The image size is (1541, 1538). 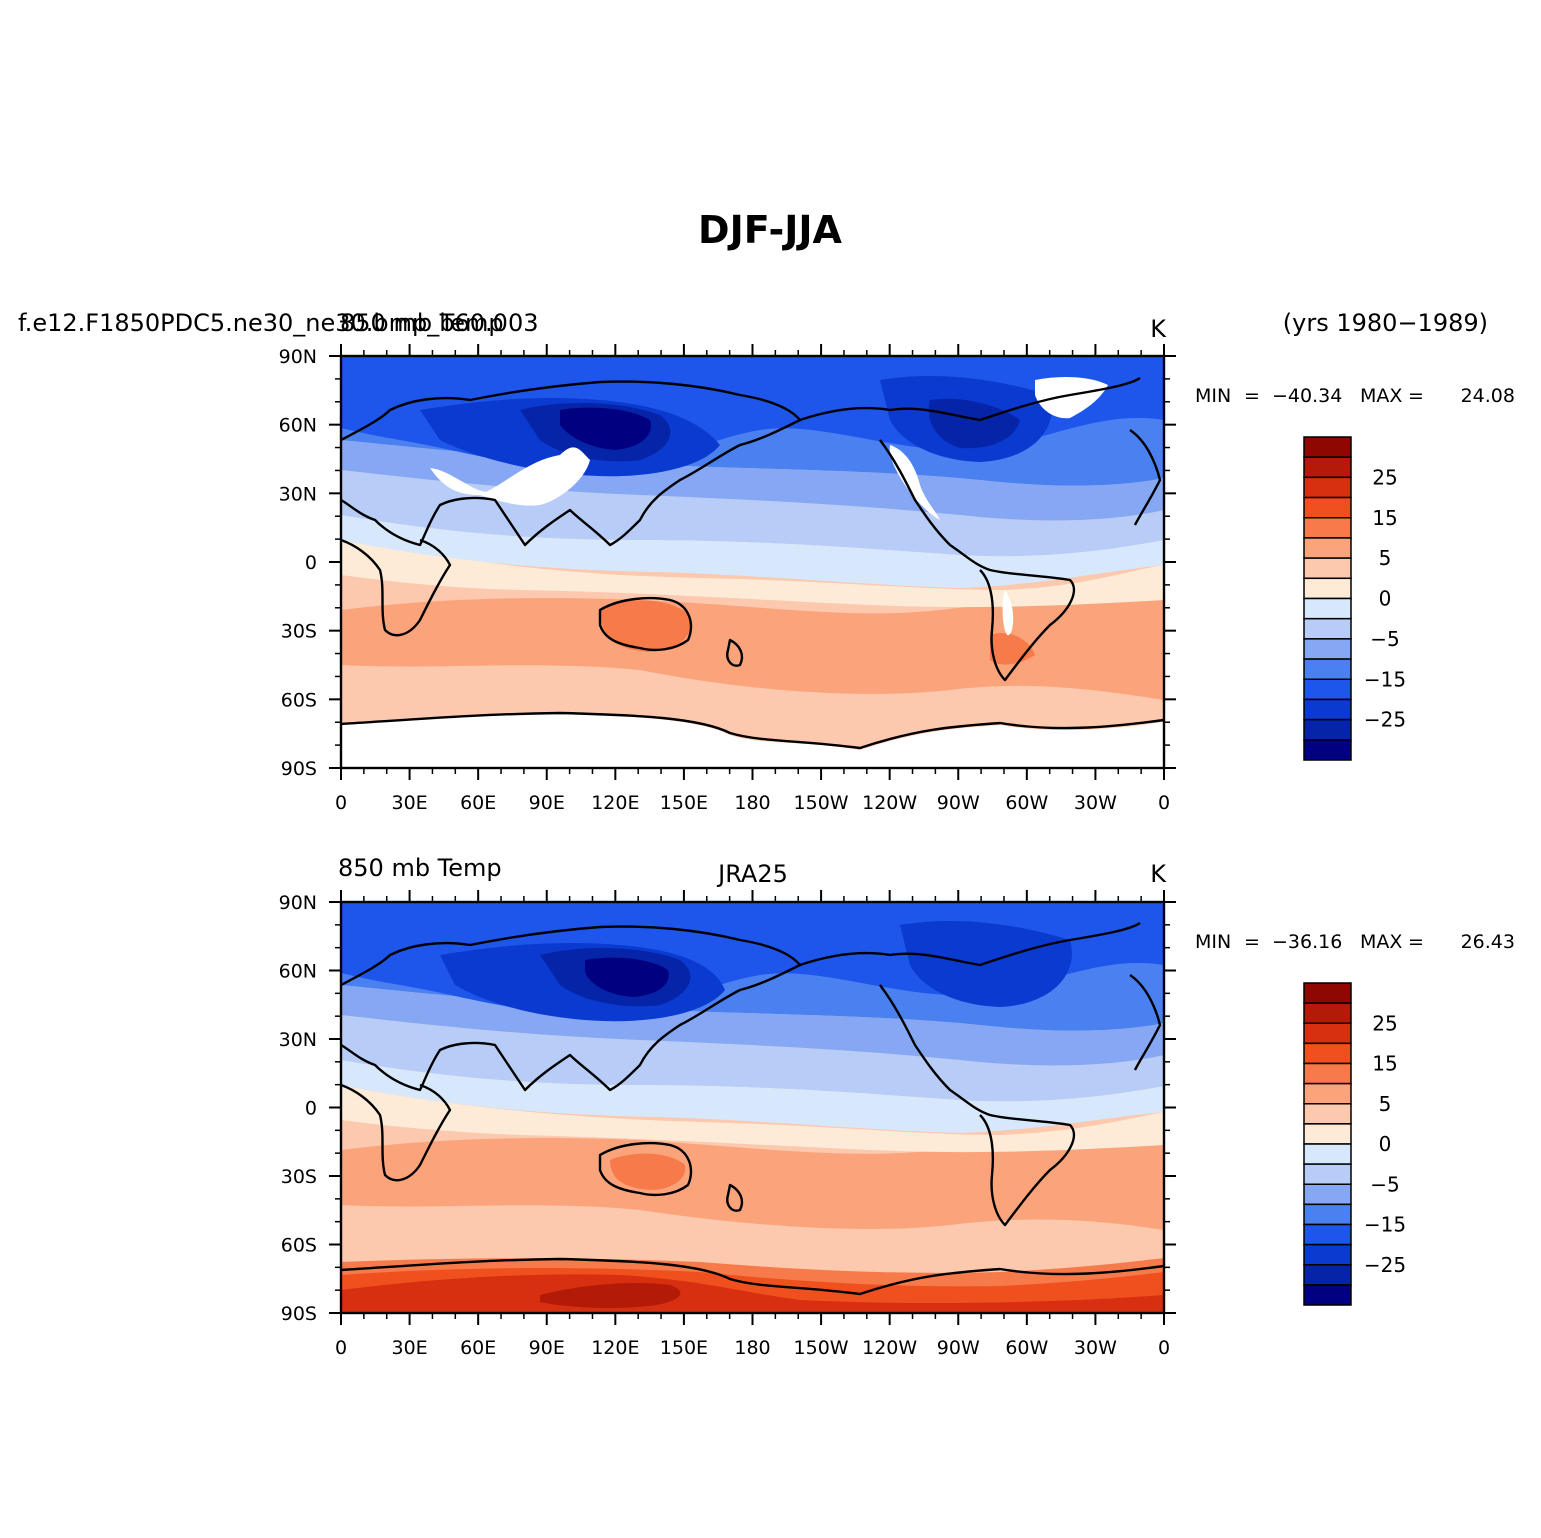 I want to click on panel-obs-min-value: −36.16, so click(x=1307, y=942).